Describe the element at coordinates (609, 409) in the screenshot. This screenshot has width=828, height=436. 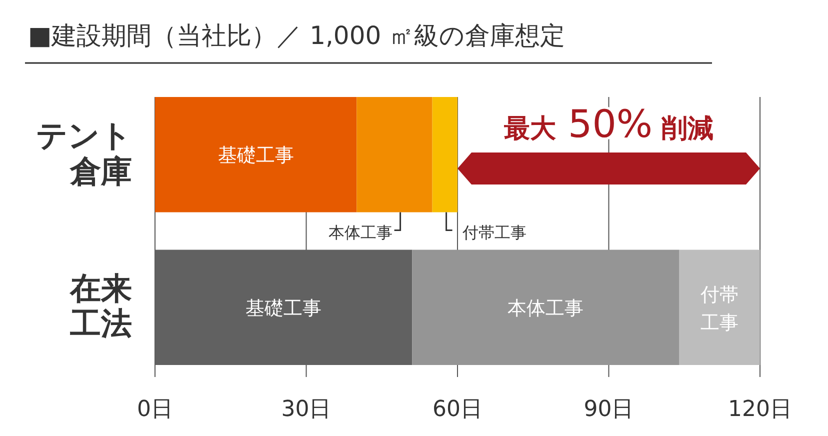
I see `x-tick-label: 90日` at that location.